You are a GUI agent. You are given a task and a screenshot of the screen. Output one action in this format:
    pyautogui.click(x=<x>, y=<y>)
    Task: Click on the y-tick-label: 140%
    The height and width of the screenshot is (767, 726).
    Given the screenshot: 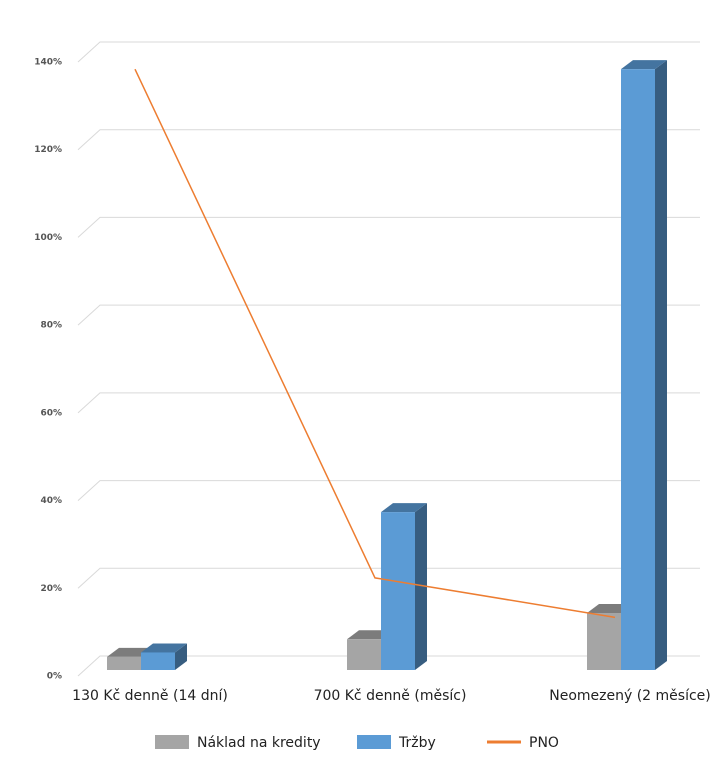 What is the action you would take?
    pyautogui.click(x=48, y=63)
    